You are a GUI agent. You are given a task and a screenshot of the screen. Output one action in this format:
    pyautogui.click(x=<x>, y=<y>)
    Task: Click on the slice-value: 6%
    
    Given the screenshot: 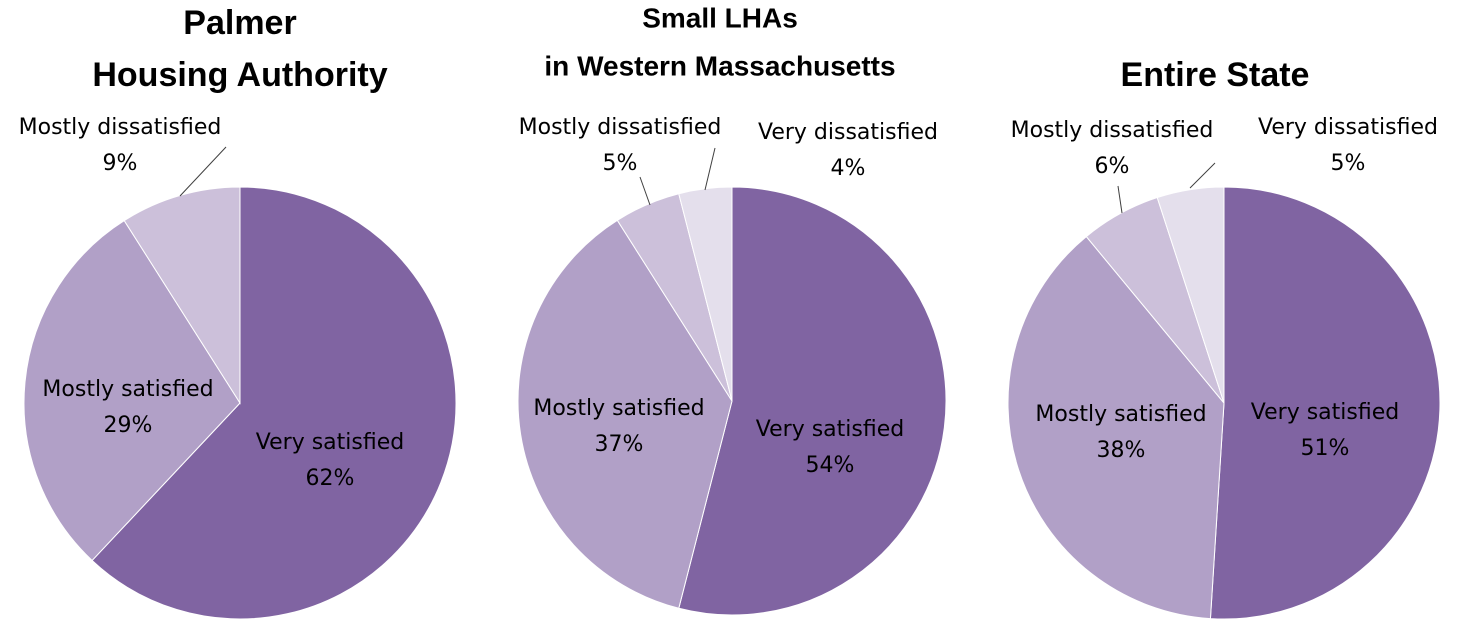 What is the action you would take?
    pyautogui.click(x=1112, y=166)
    